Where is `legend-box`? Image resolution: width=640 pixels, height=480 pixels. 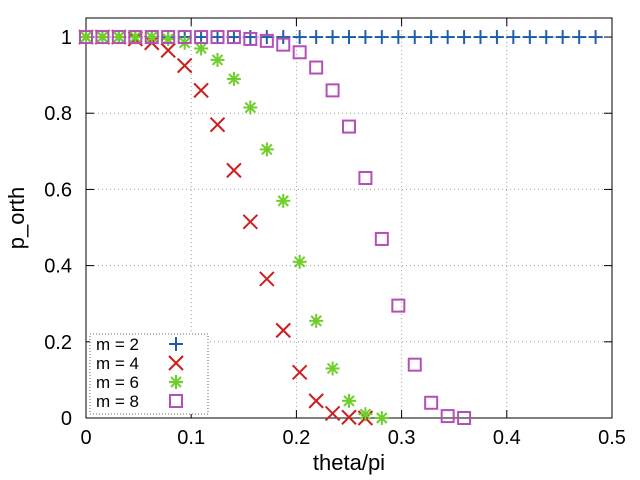 legend-box is located at coordinates (149, 374).